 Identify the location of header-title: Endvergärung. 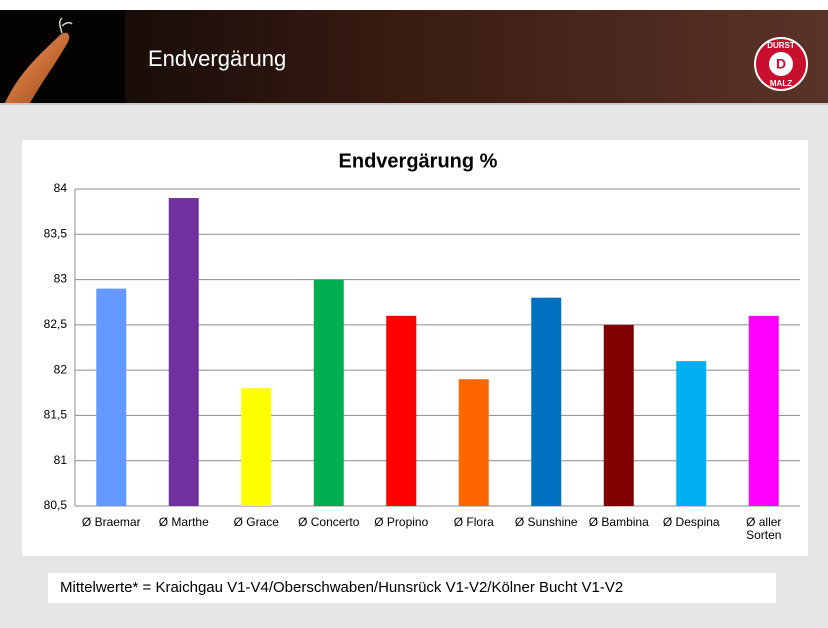
(217, 58).